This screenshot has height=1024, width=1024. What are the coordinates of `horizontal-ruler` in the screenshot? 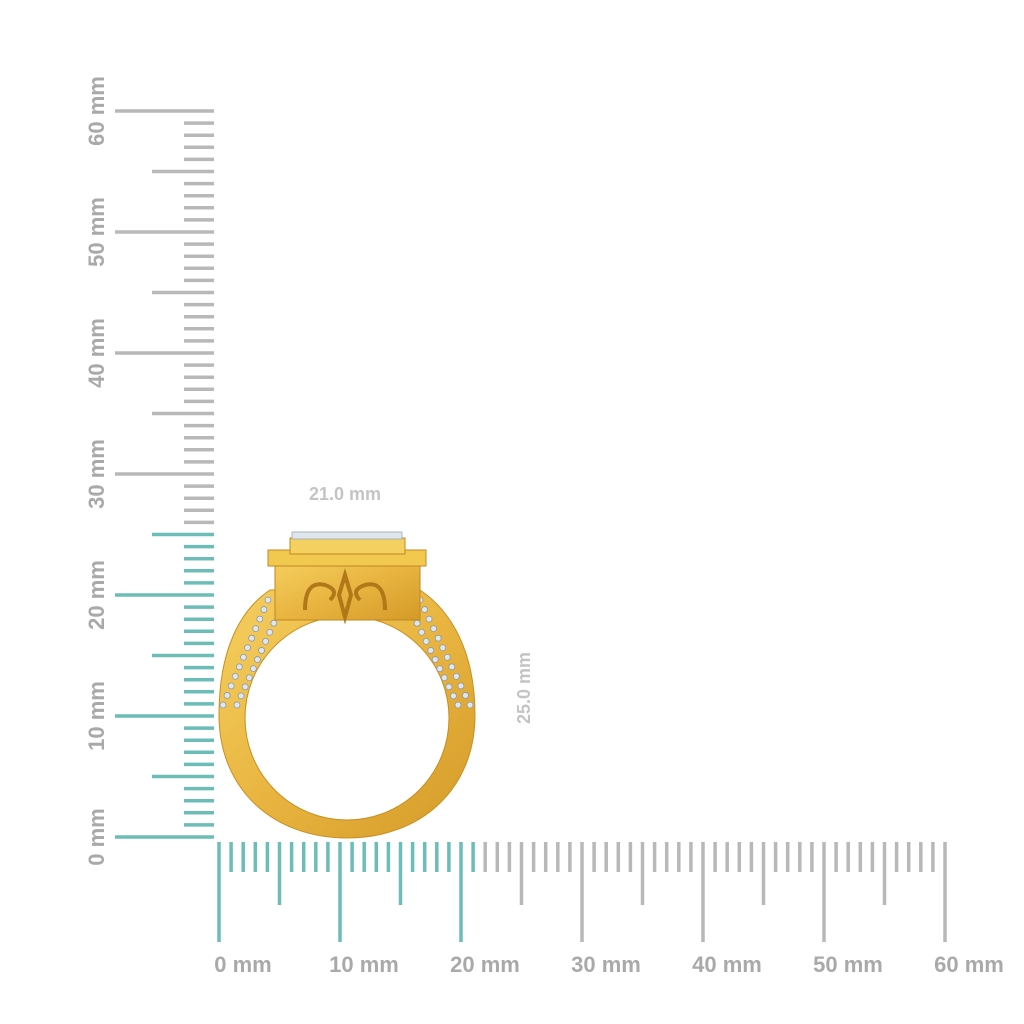 It's located at (582, 892).